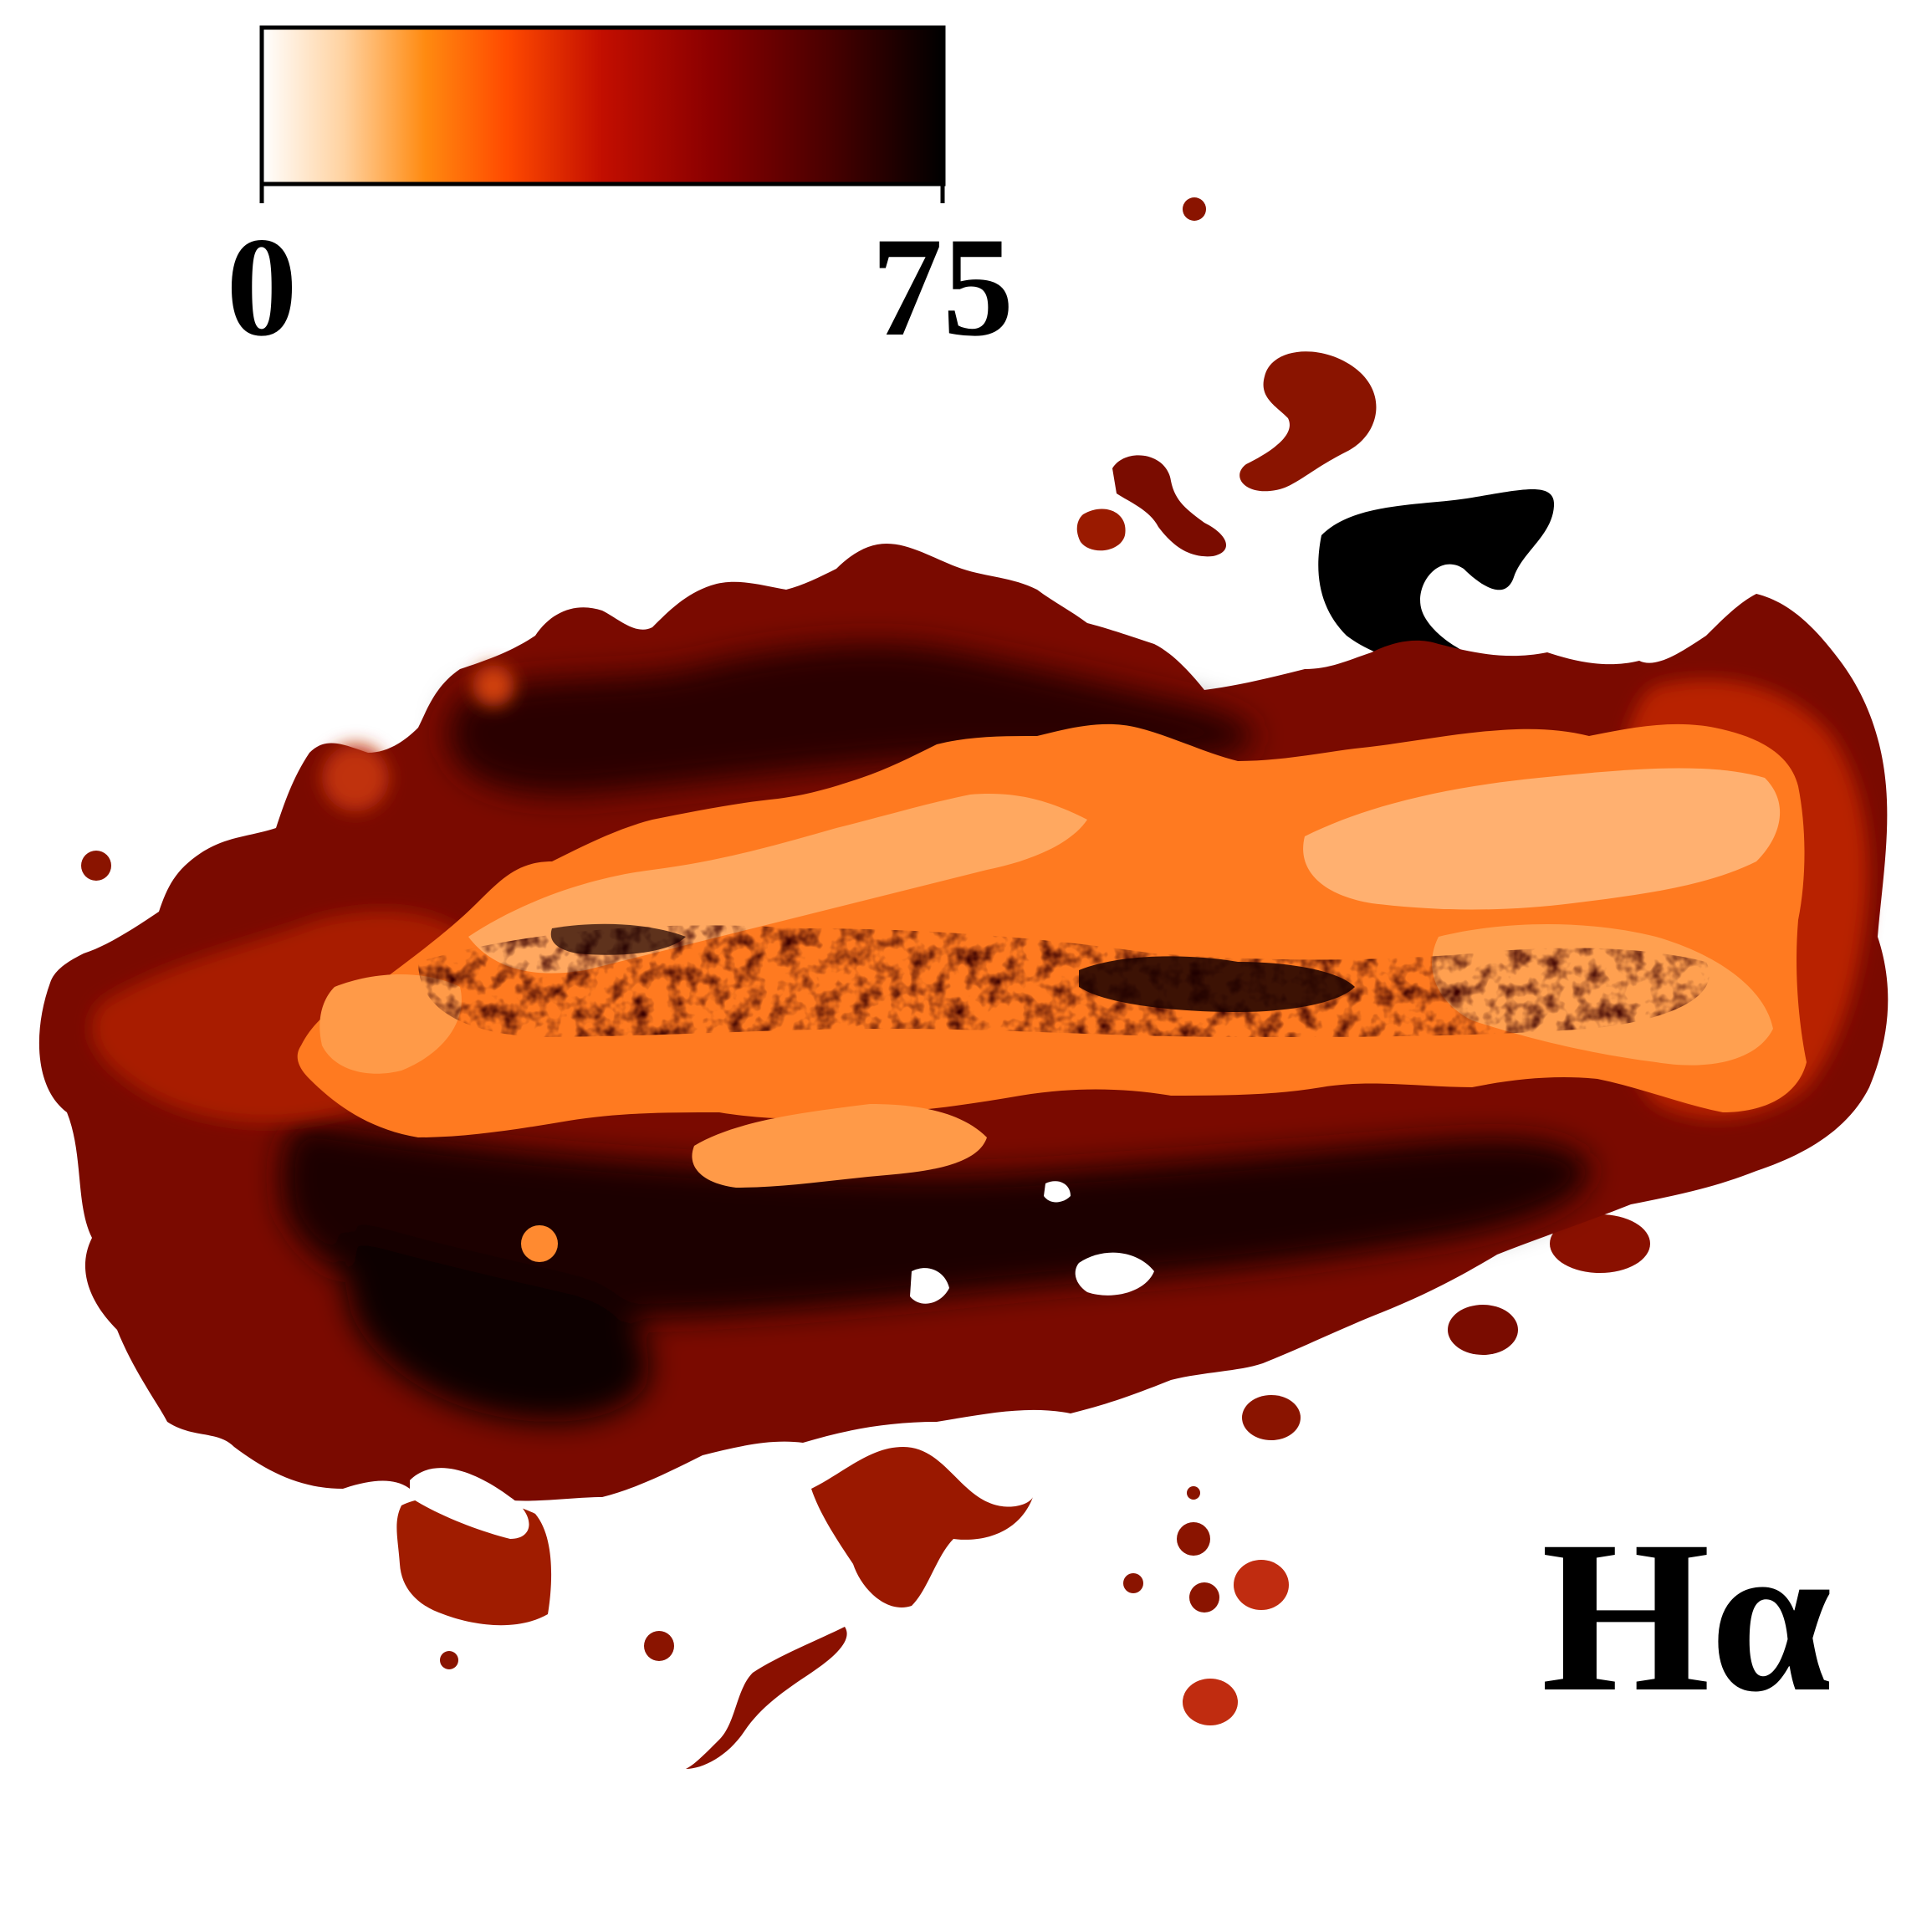  What do you see at coordinates (1686, 1616) in the screenshot?
I see `panel-label: Hα` at bounding box center [1686, 1616].